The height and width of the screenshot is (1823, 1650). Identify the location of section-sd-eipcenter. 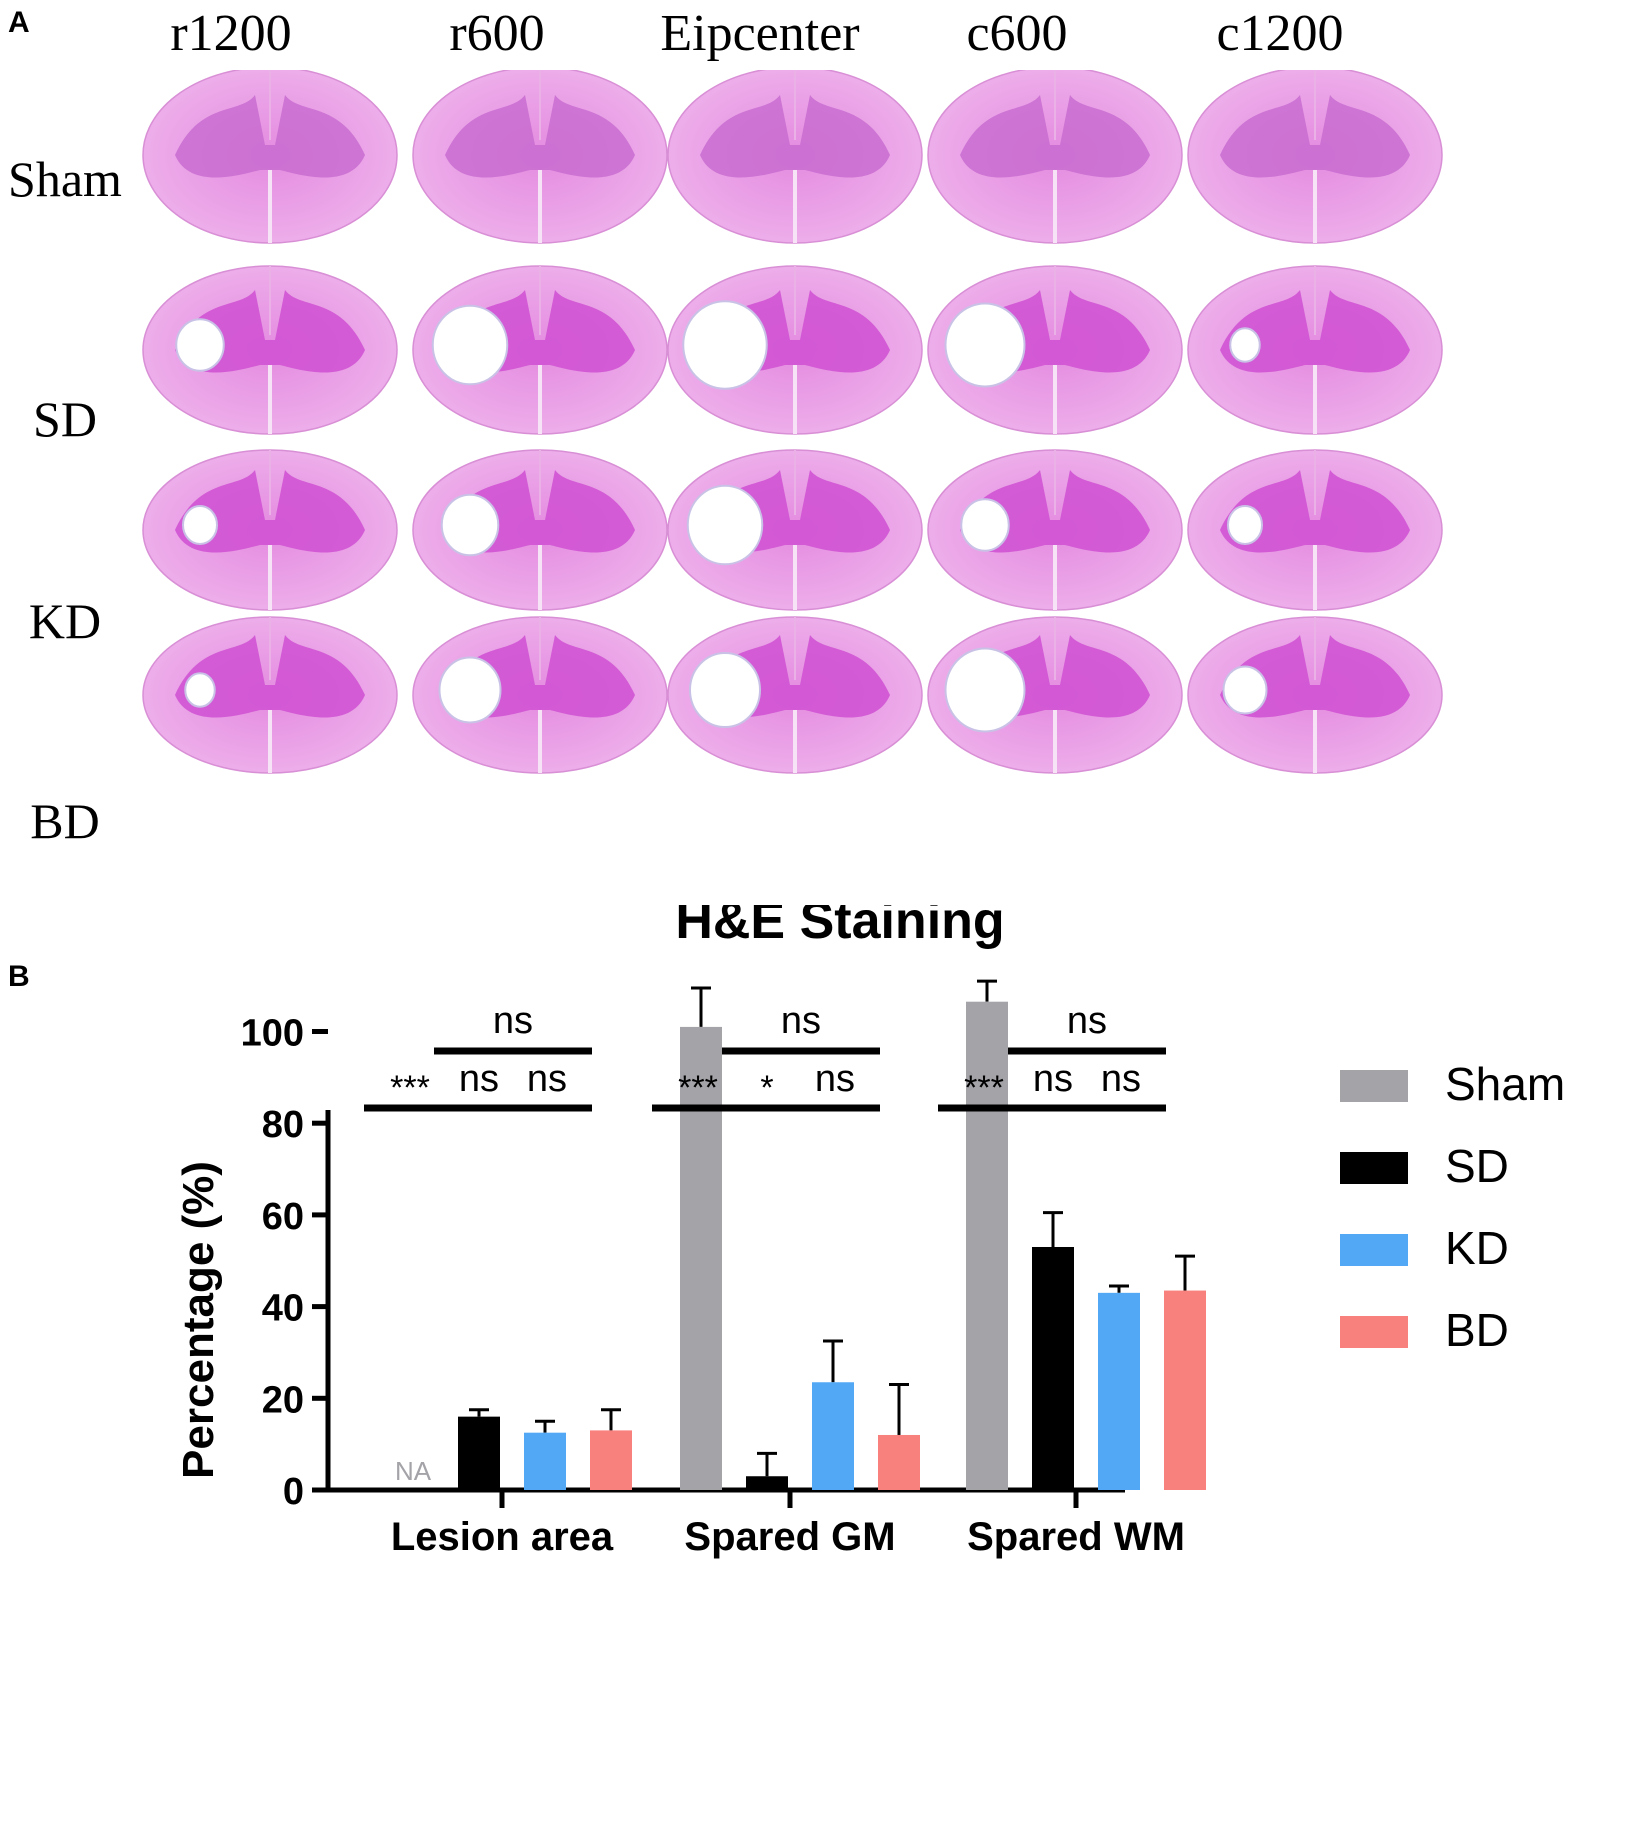
(795, 350).